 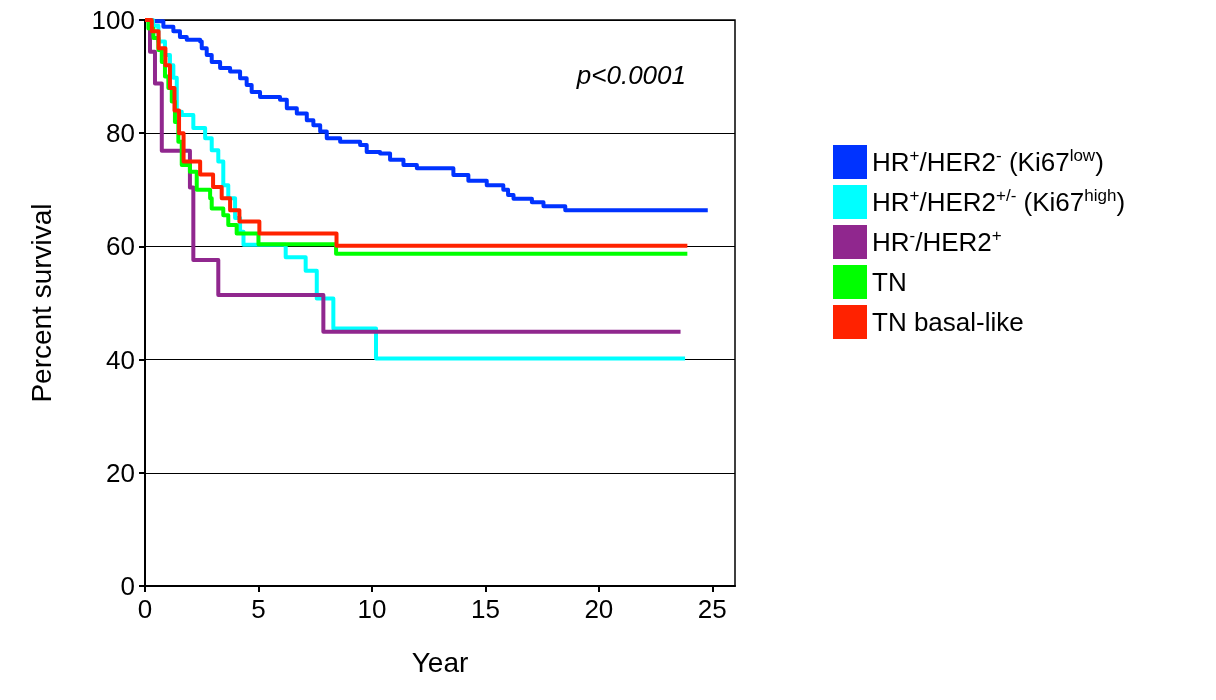 I want to click on x-tick-label: 10, so click(x=372, y=609).